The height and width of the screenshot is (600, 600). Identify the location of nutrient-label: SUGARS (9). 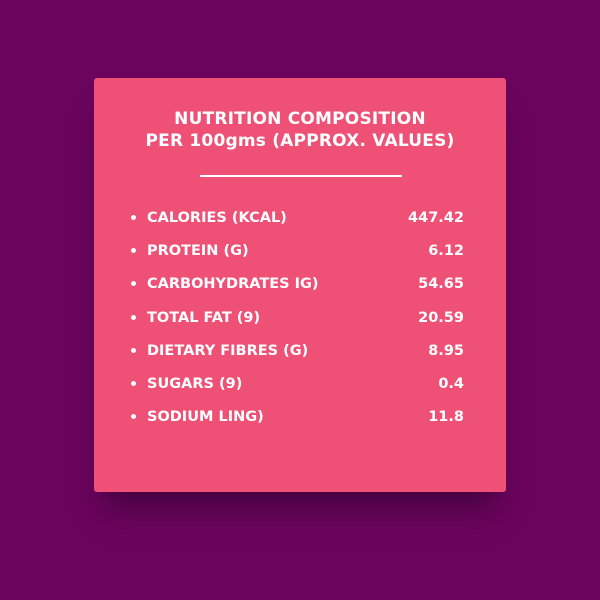
(195, 383).